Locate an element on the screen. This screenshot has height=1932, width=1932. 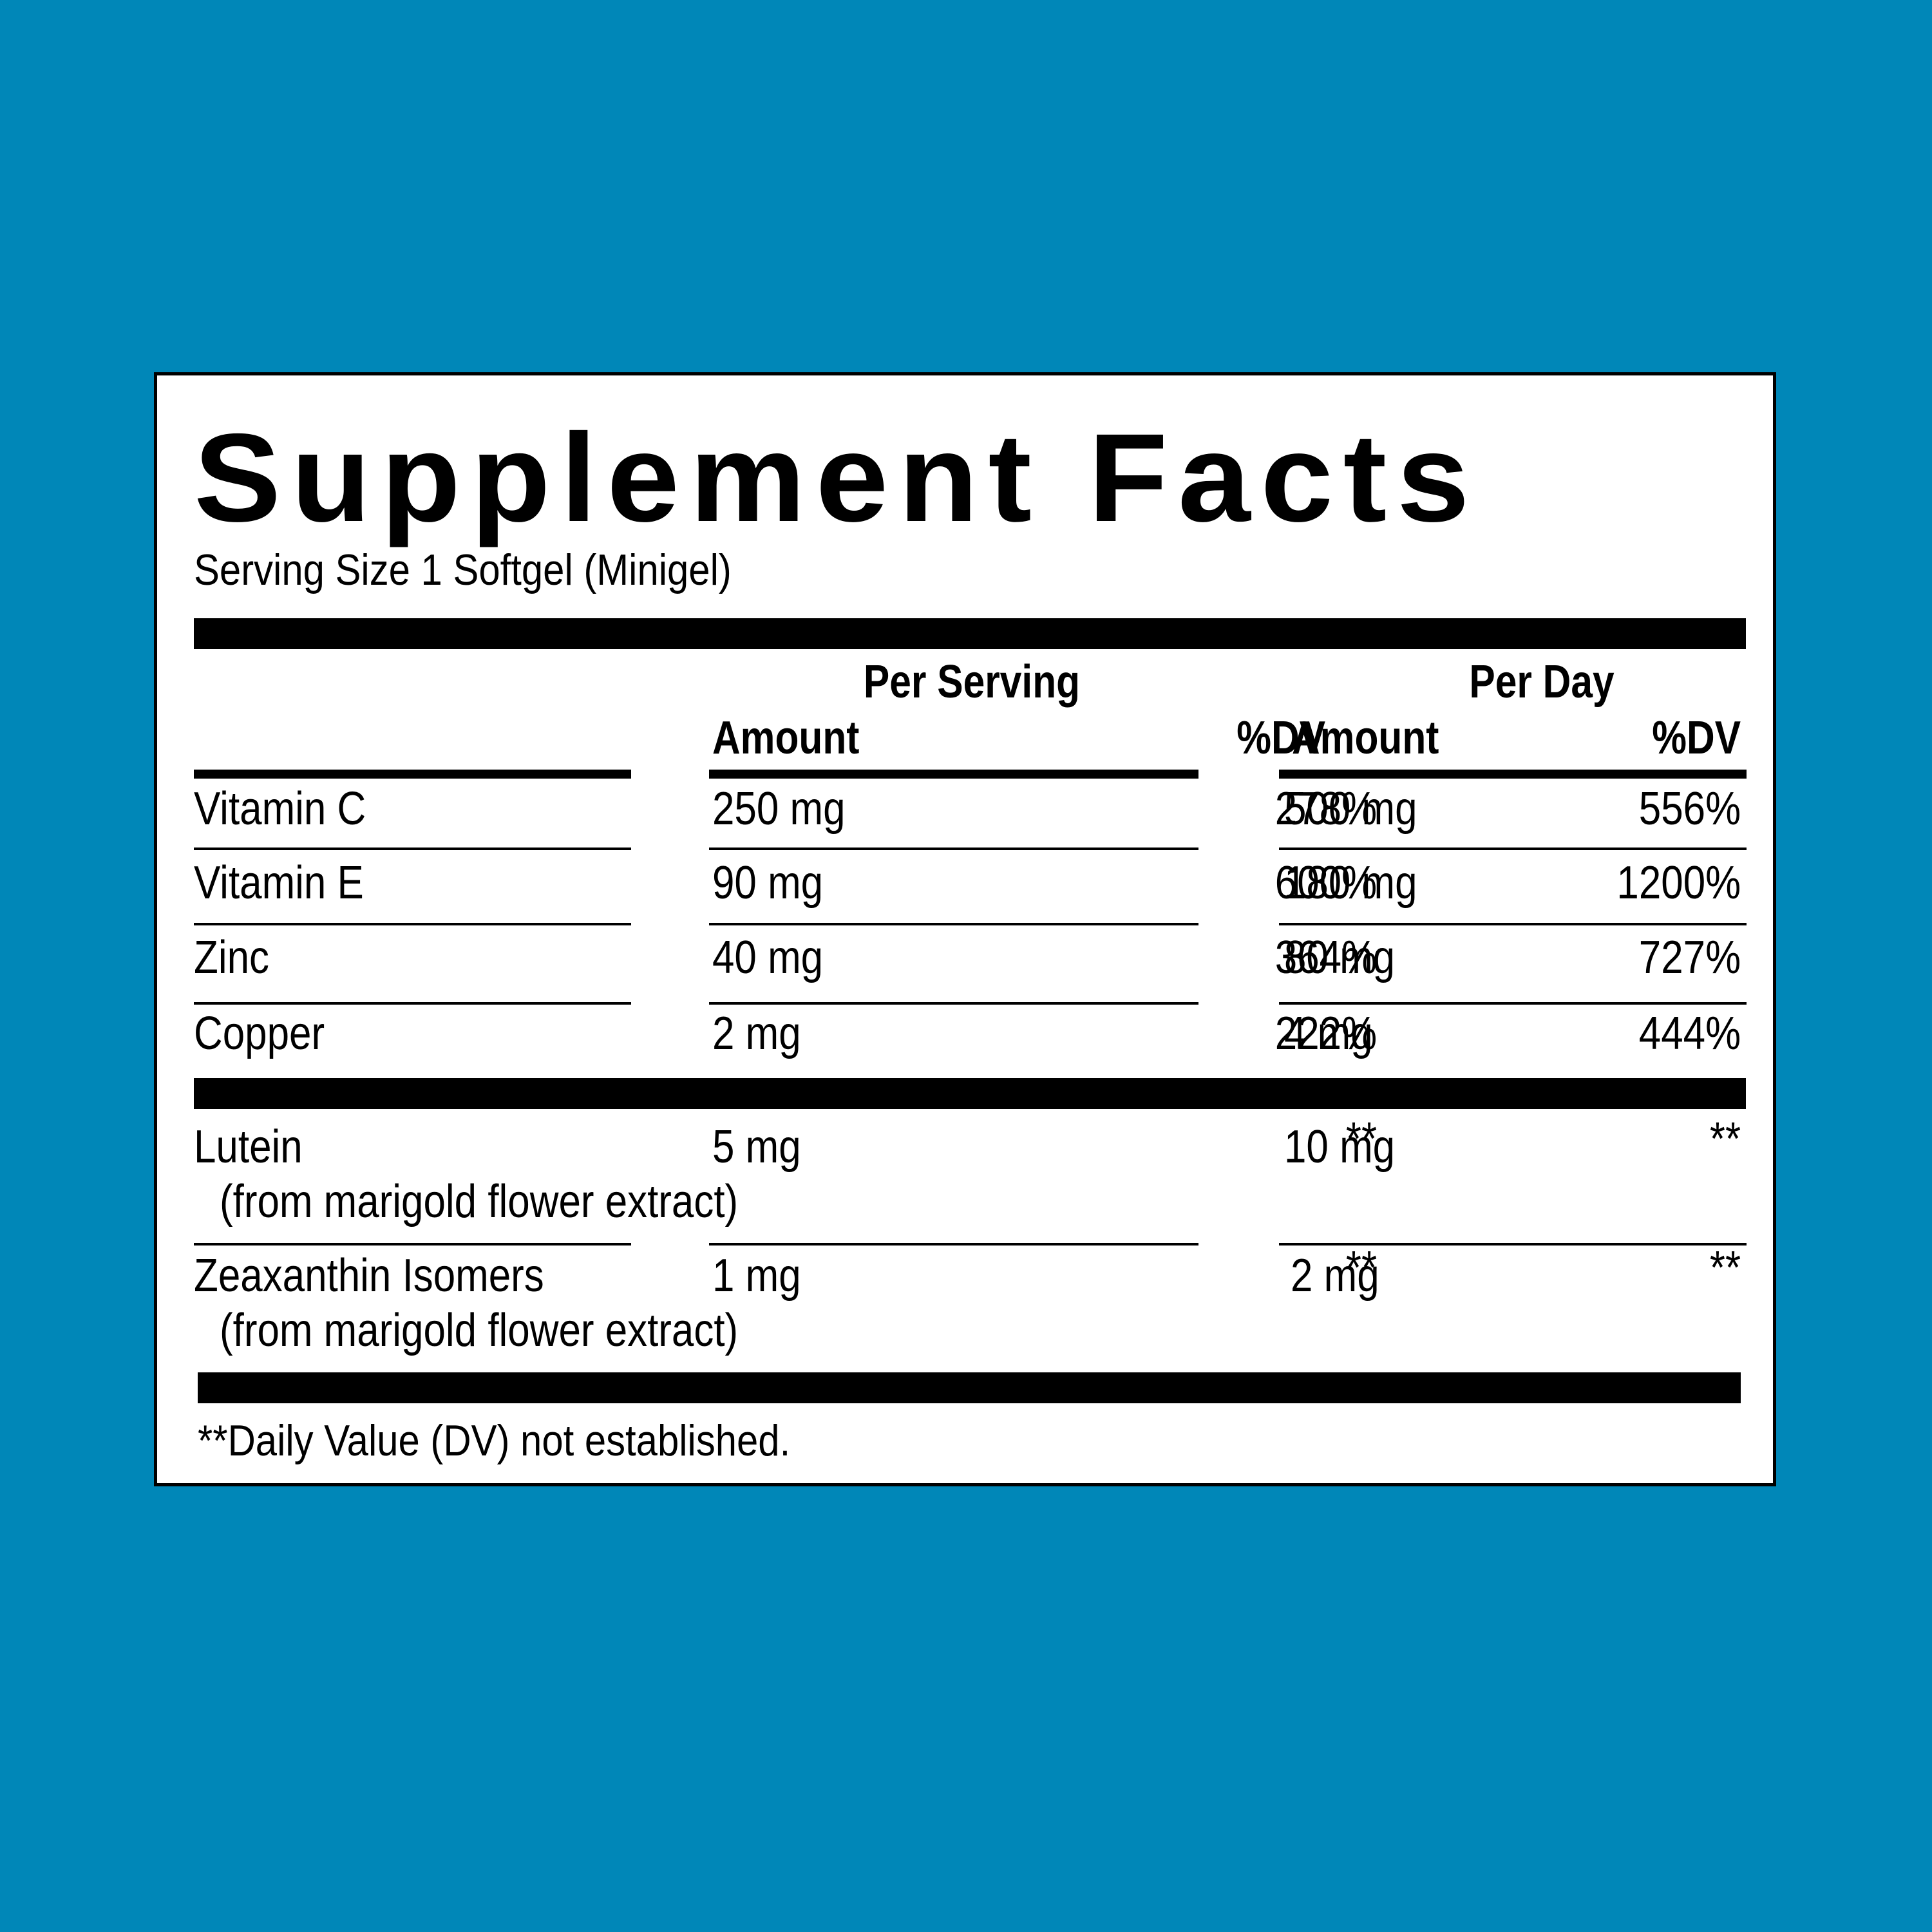
nutrient-name: Vitamin C is located at coordinates (280, 809).